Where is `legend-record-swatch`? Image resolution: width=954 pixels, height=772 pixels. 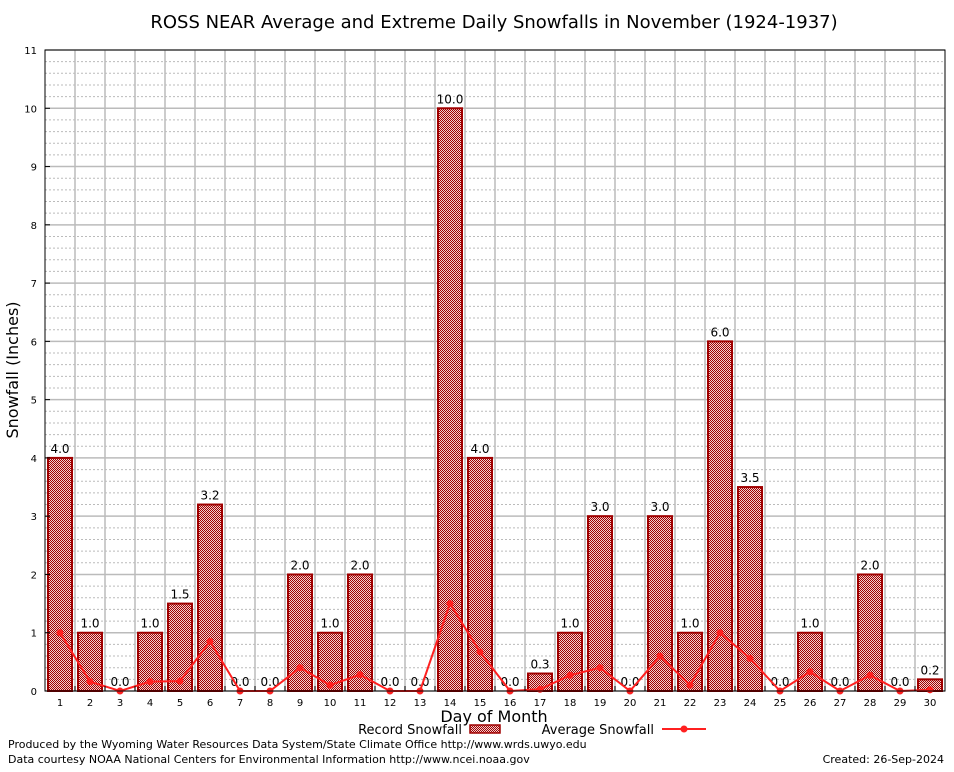
legend-record-swatch is located at coordinates (485, 729).